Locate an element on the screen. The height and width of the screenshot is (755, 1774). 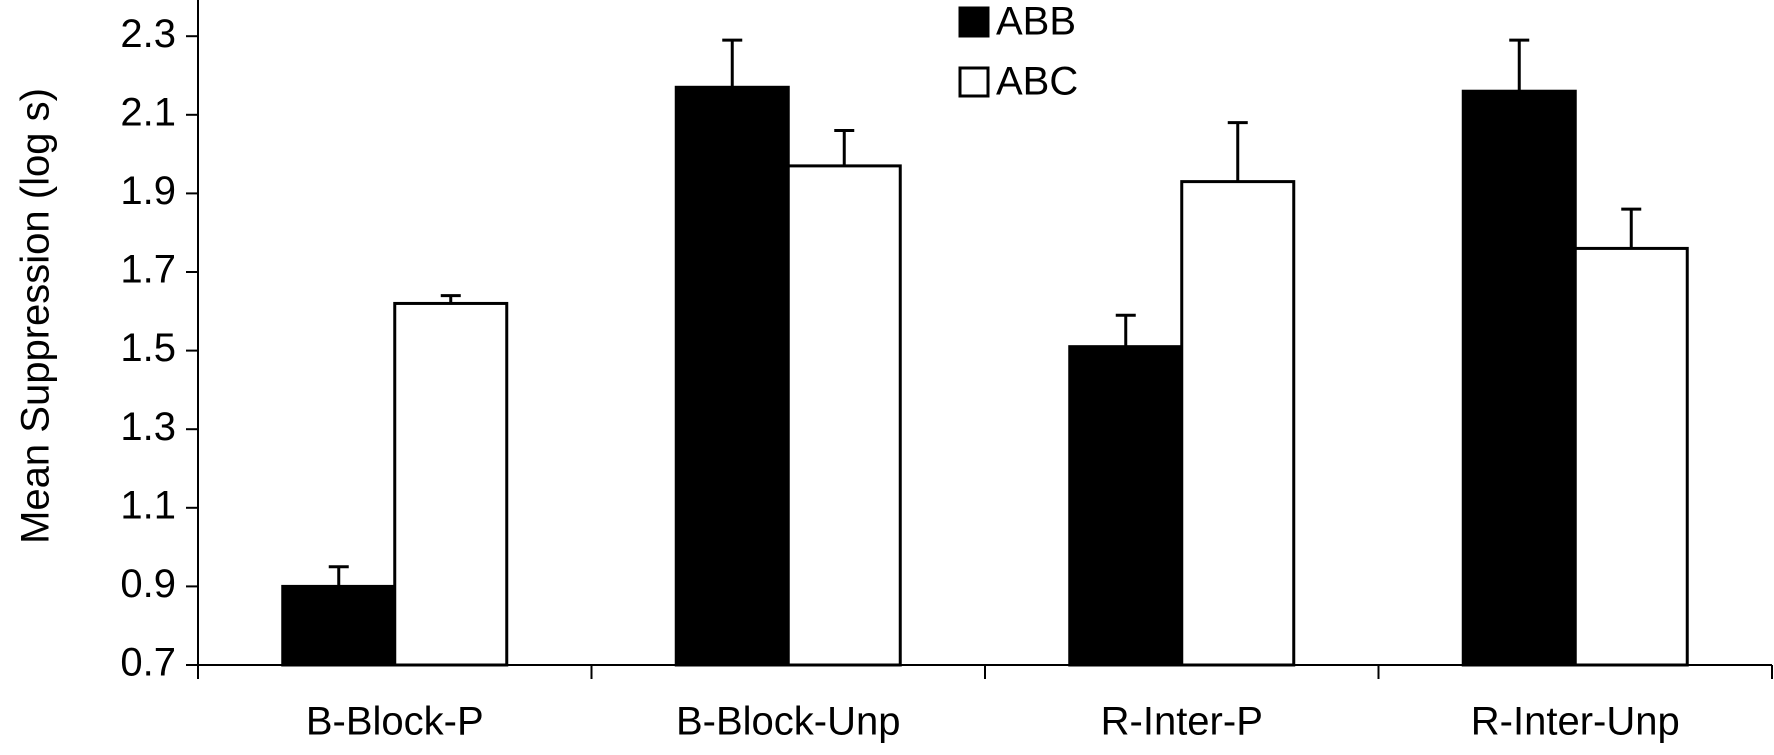
x-category-label-2: R-Inter-P is located at coordinates (1182, 722).